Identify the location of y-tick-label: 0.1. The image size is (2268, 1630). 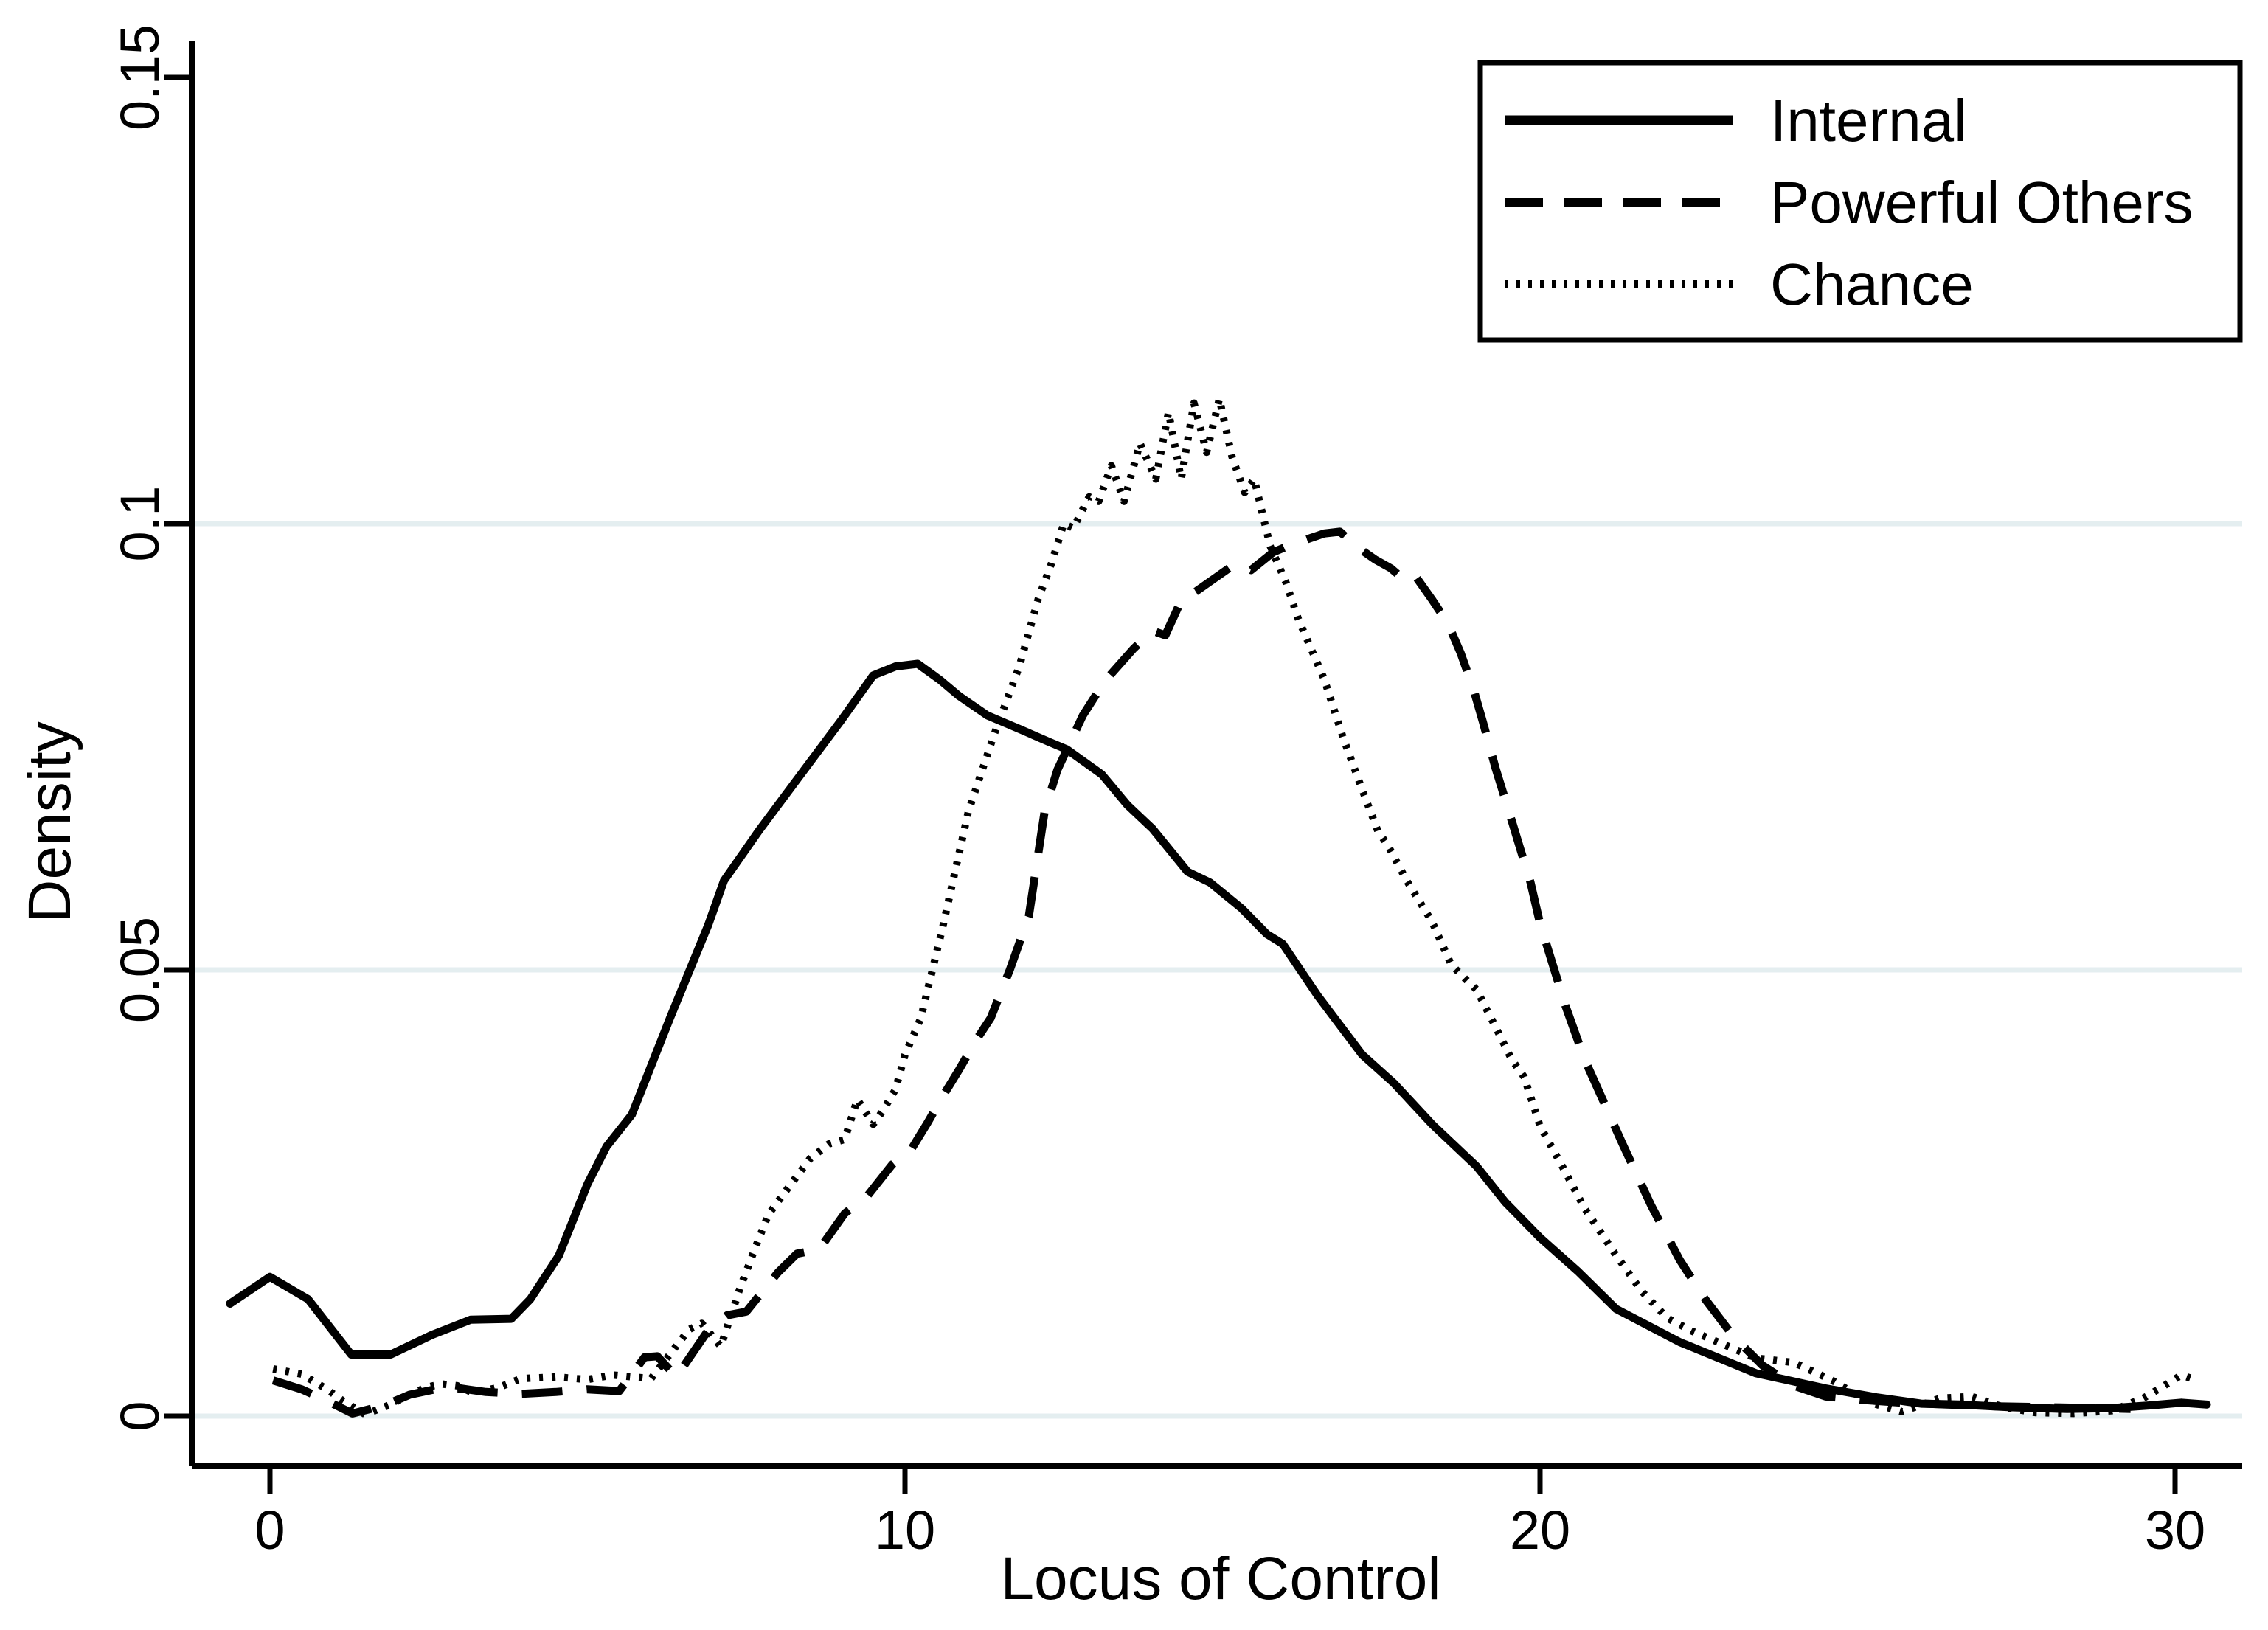
(139, 524).